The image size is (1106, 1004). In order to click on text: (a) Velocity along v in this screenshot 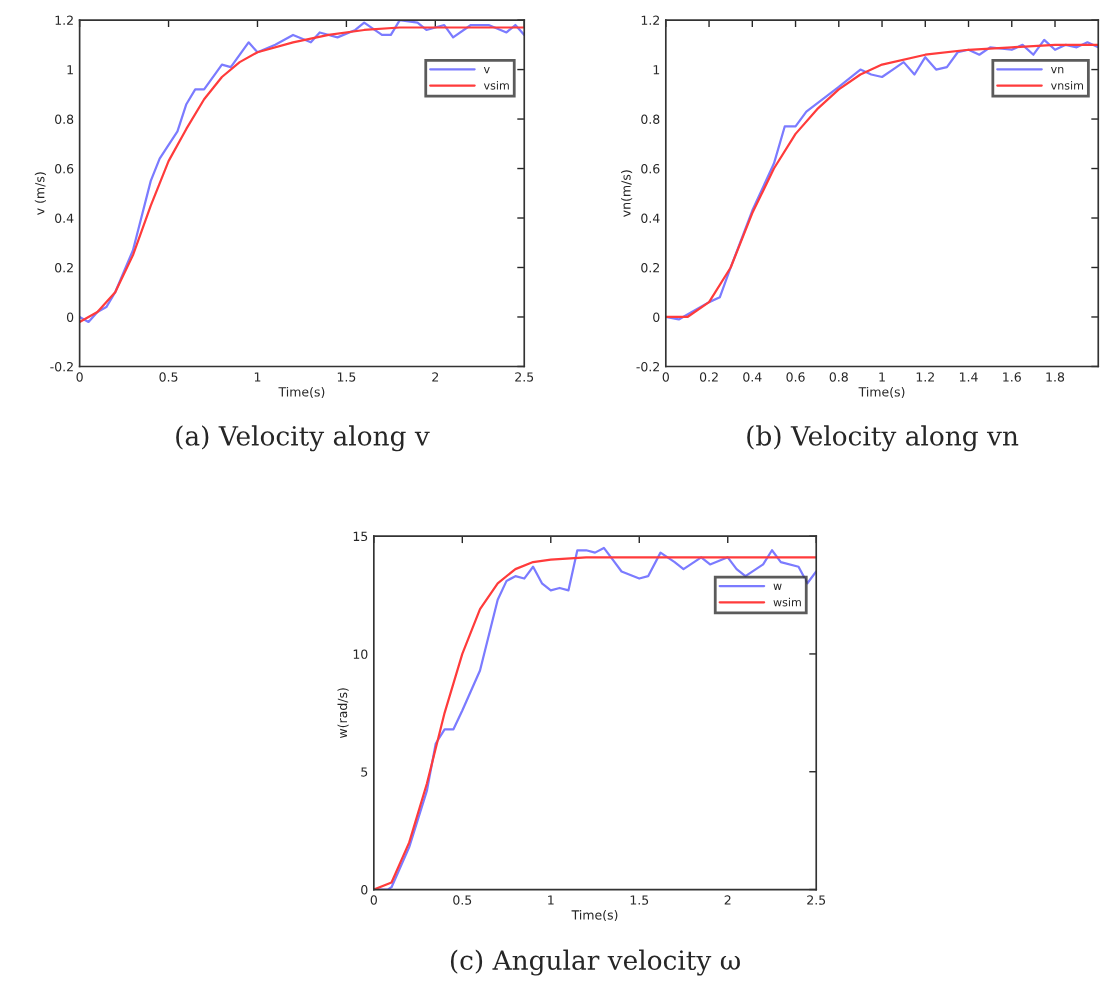, I will do `click(303, 438)`.